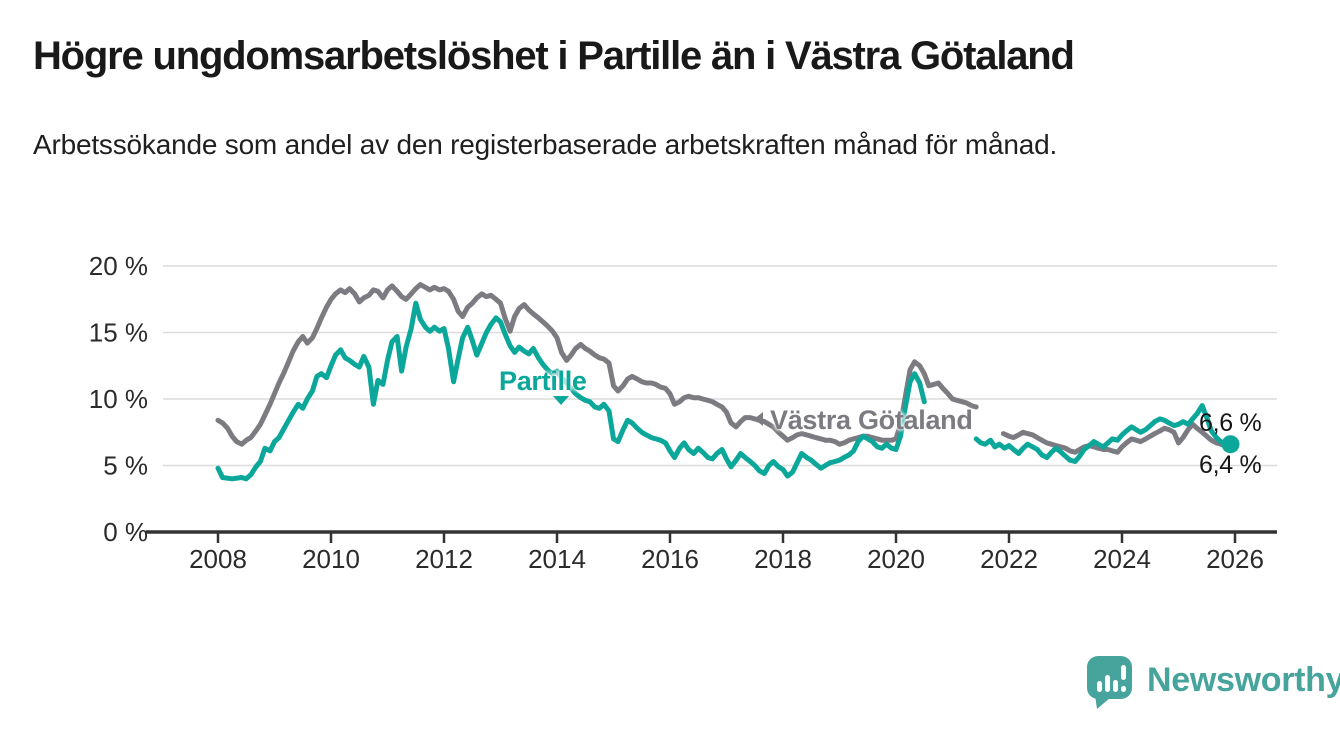  I want to click on newsworthy-wordmark: Newsworthy, so click(1243, 679).